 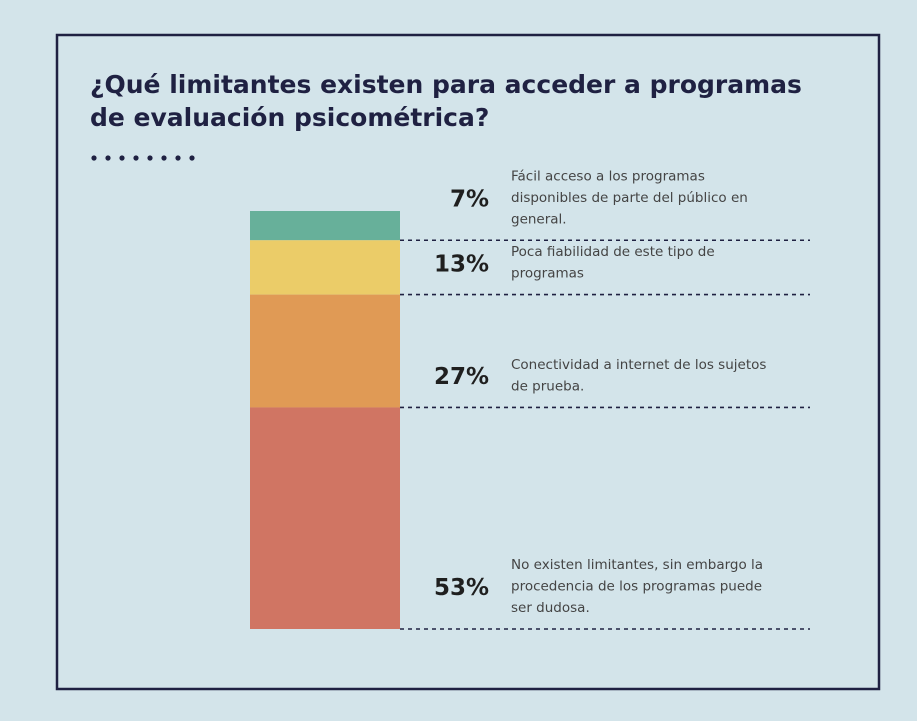 I want to click on decor-dots, so click(x=143, y=158).